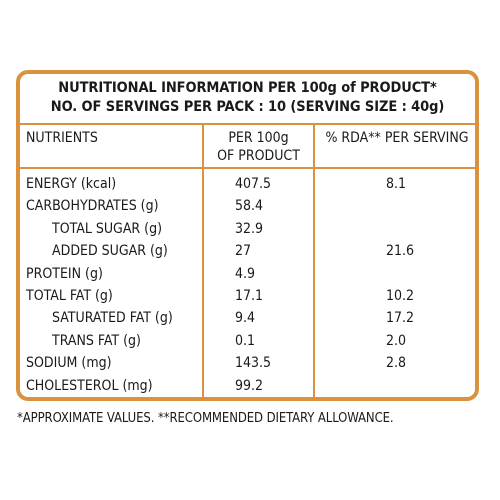 The image size is (500, 500). I want to click on per100g-value: 27, so click(243, 251).